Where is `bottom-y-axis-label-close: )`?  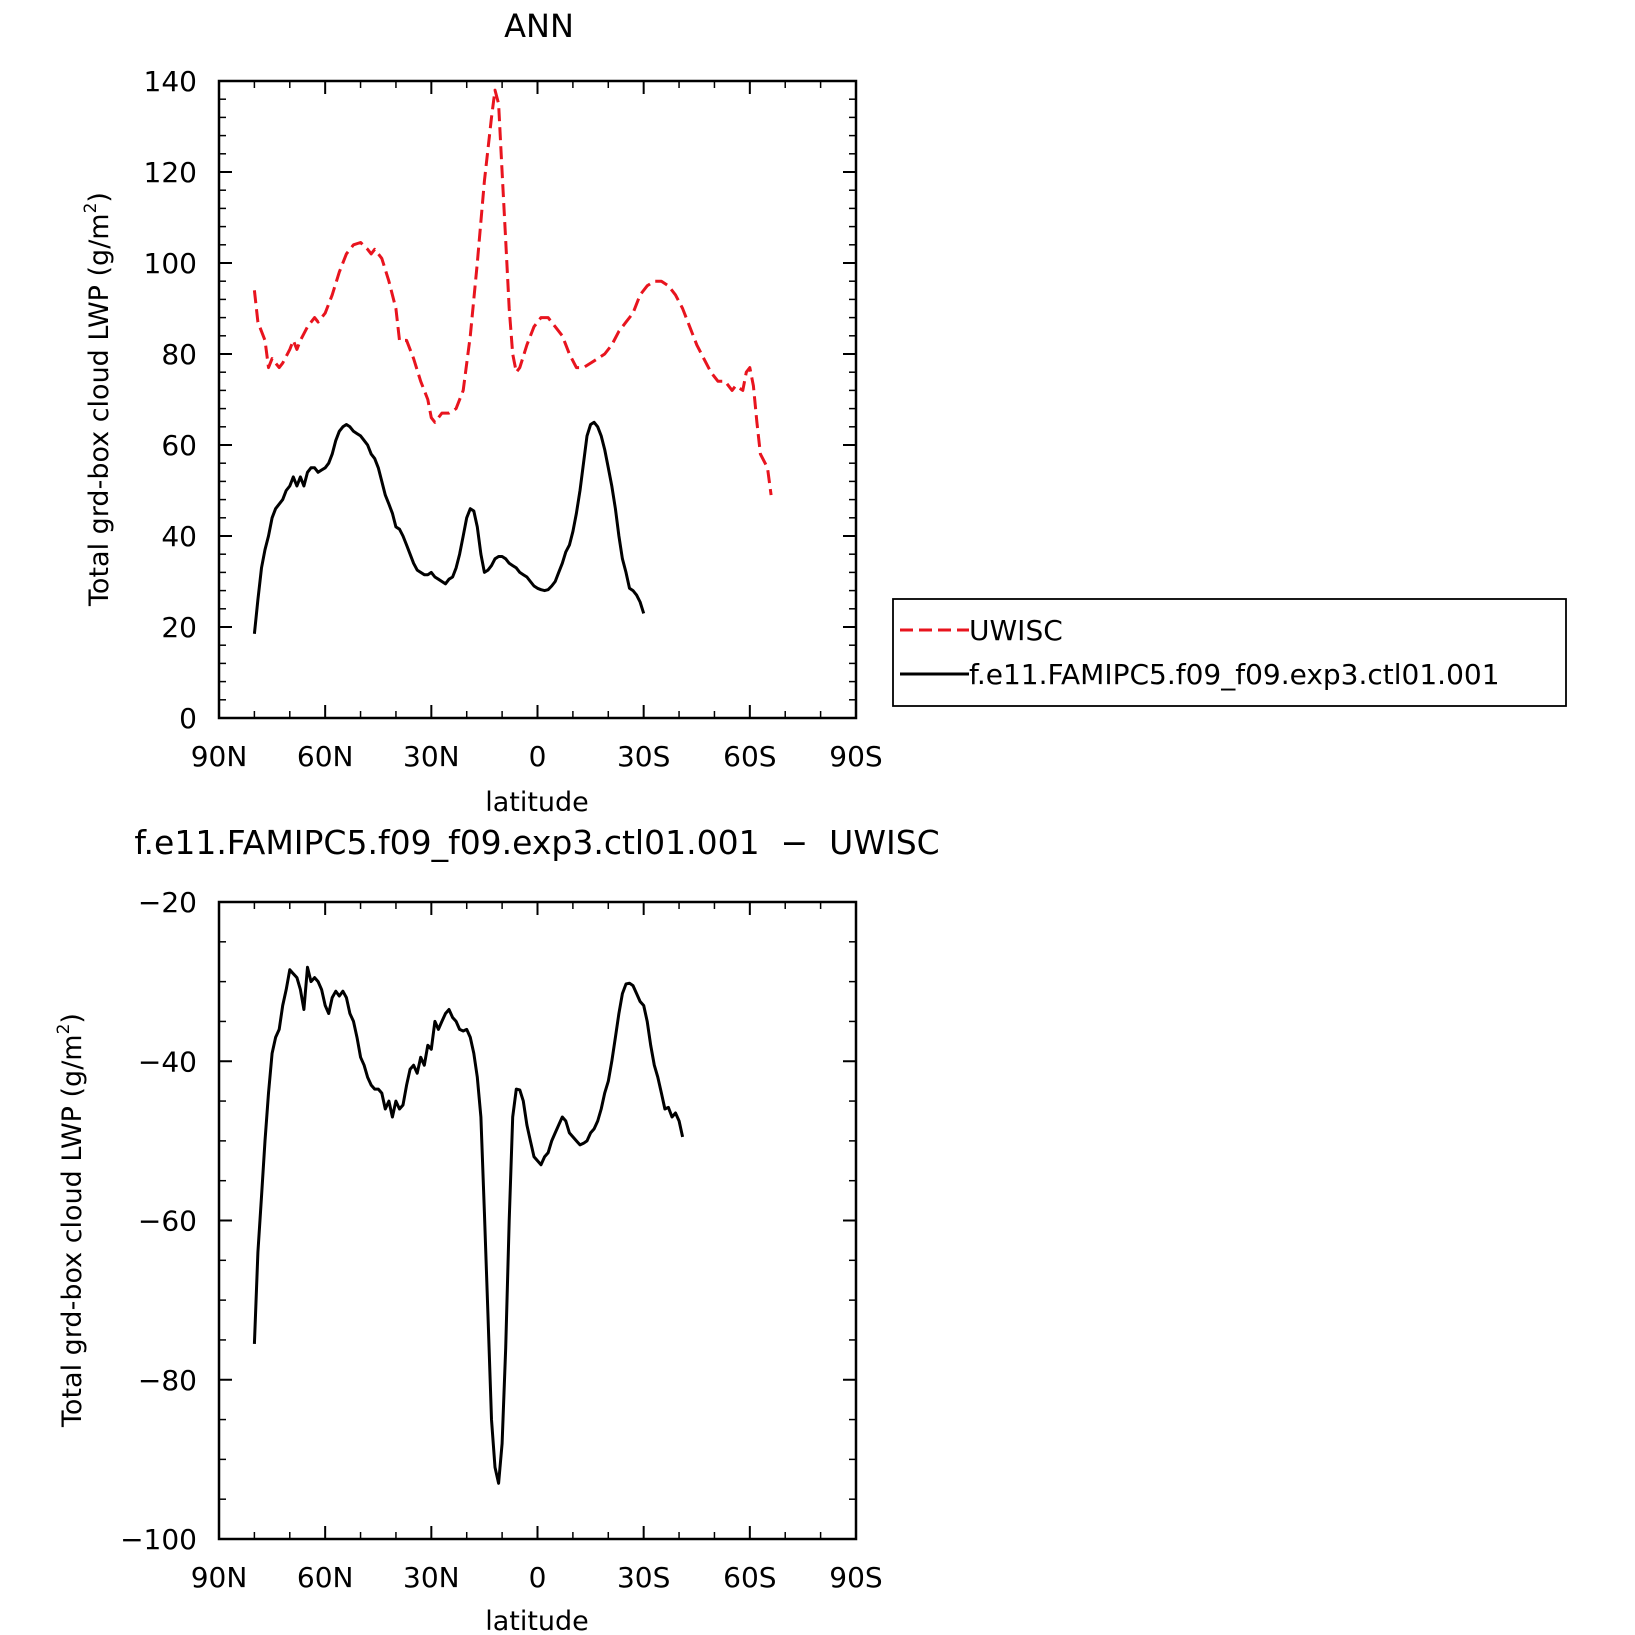
bottom-y-axis-label-close: ) is located at coordinates (72, 1018).